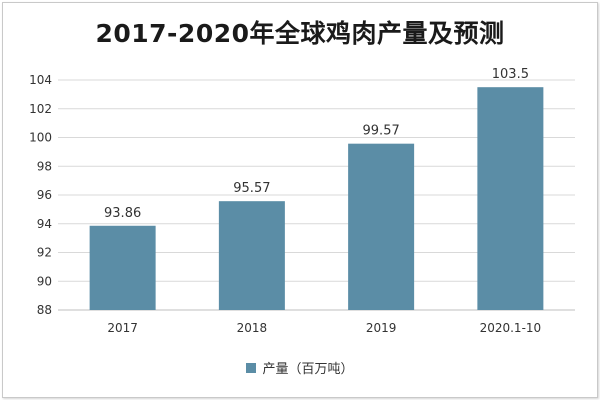  I want to click on y-tick-label: 96, so click(44, 195).